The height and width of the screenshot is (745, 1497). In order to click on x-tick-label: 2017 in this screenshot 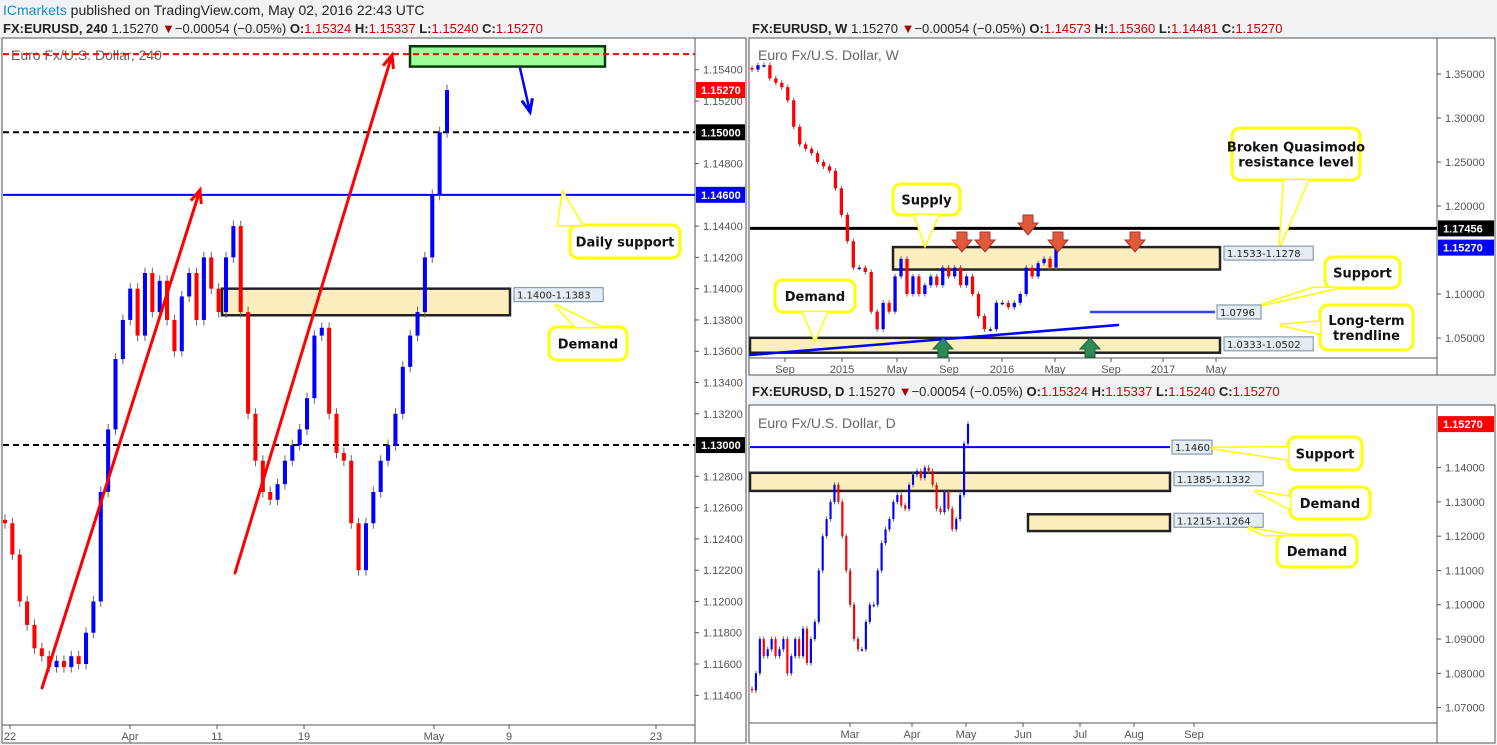, I will do `click(1163, 370)`.